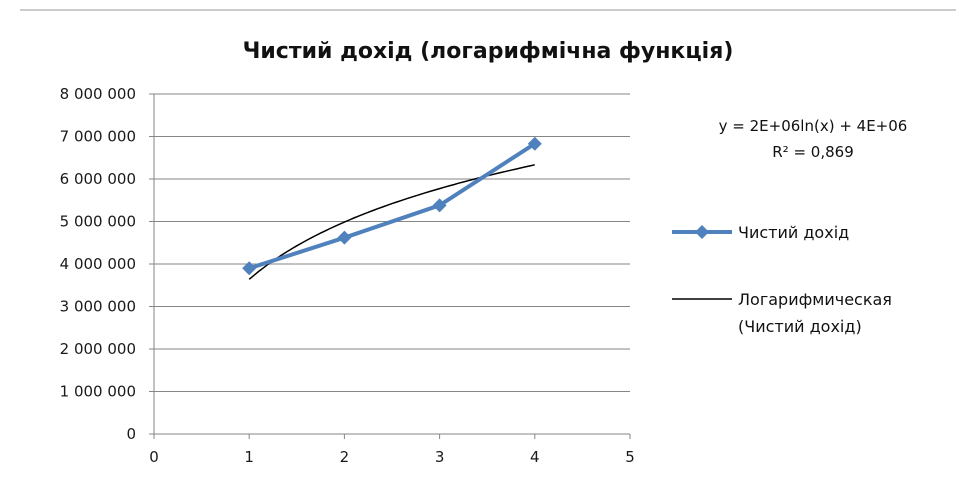 The image size is (956, 483). Describe the element at coordinates (702, 232) in the screenshot. I see `legend-series-marker` at that location.